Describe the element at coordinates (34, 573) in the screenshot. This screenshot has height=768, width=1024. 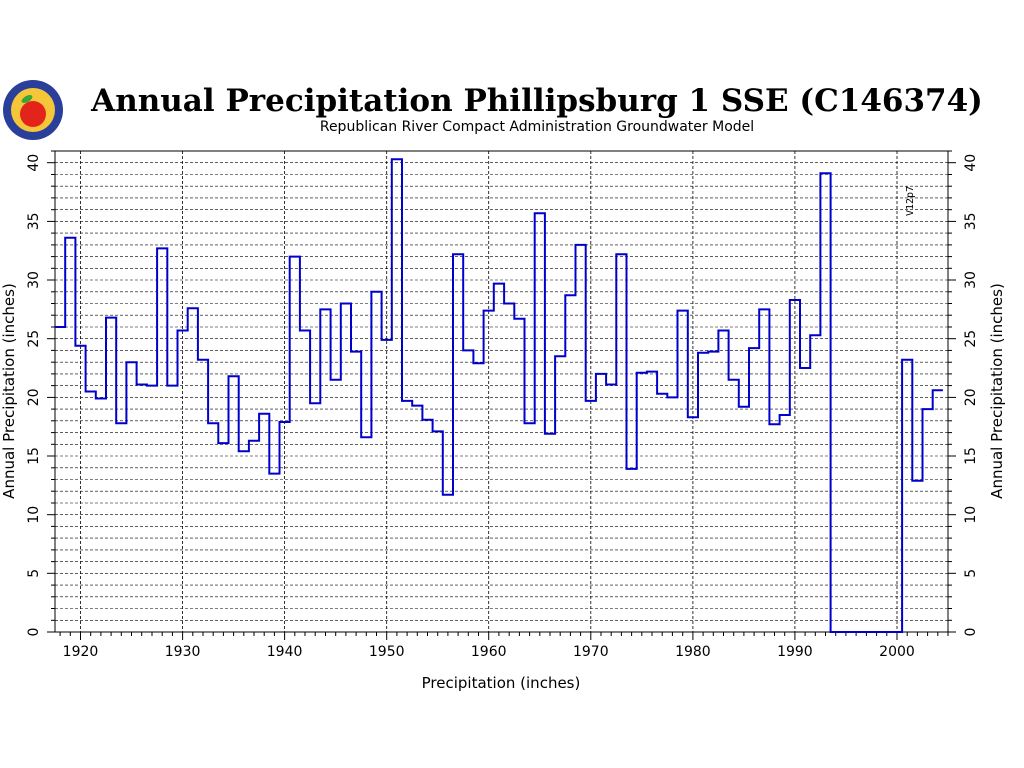
I see `y-tick-label-left: 5` at that location.